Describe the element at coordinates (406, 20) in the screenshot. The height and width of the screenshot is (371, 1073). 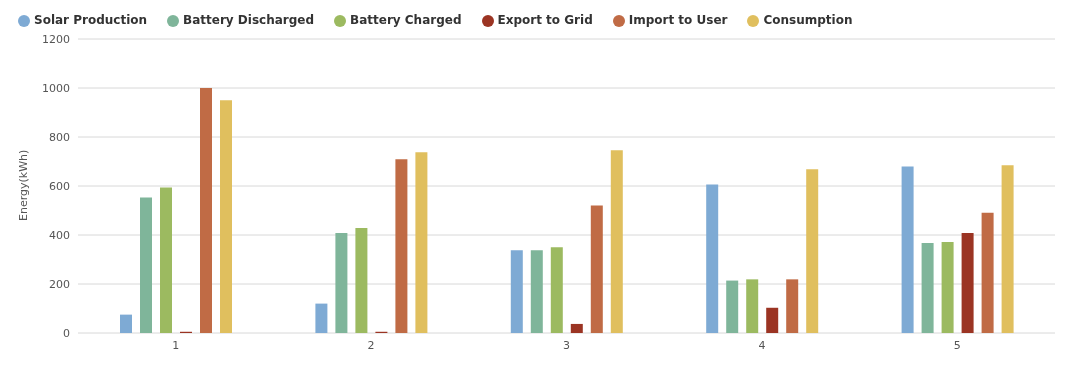
I see `legend-label: Battery Charged` at that location.